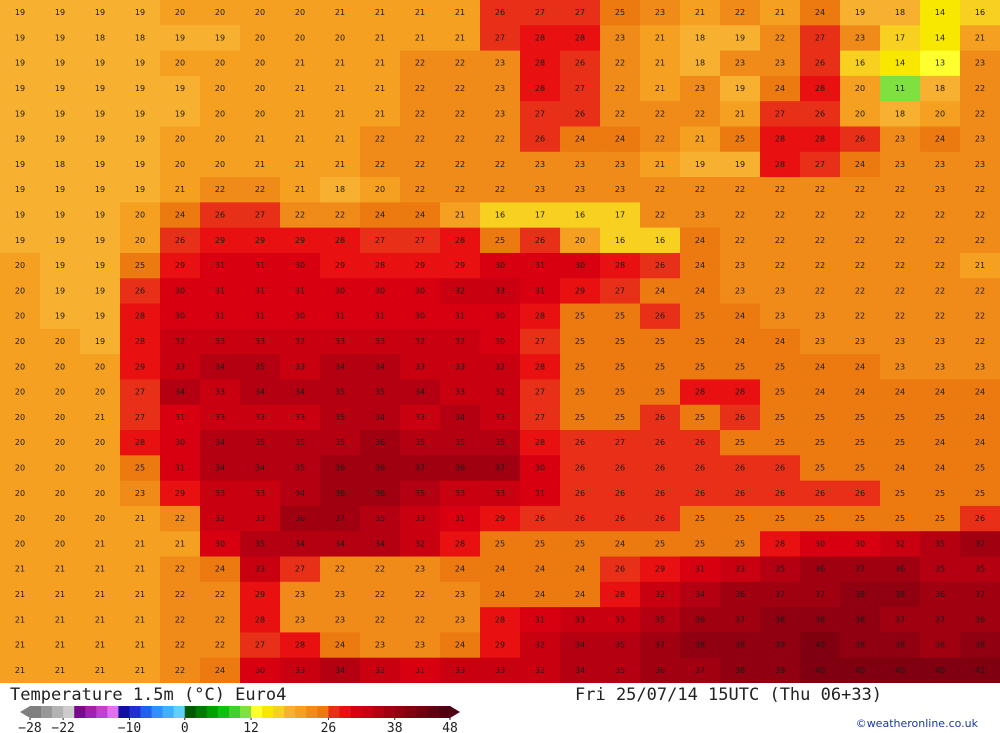  What do you see at coordinates (620, 265) in the screenshot?
I see `temp-label: 28` at bounding box center [620, 265].